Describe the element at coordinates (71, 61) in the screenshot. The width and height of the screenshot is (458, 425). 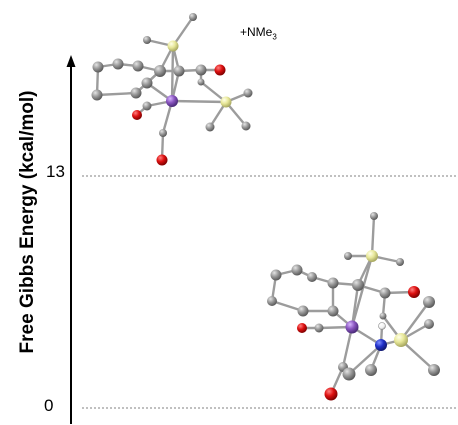
I see `y-axis-arrowhead` at that location.